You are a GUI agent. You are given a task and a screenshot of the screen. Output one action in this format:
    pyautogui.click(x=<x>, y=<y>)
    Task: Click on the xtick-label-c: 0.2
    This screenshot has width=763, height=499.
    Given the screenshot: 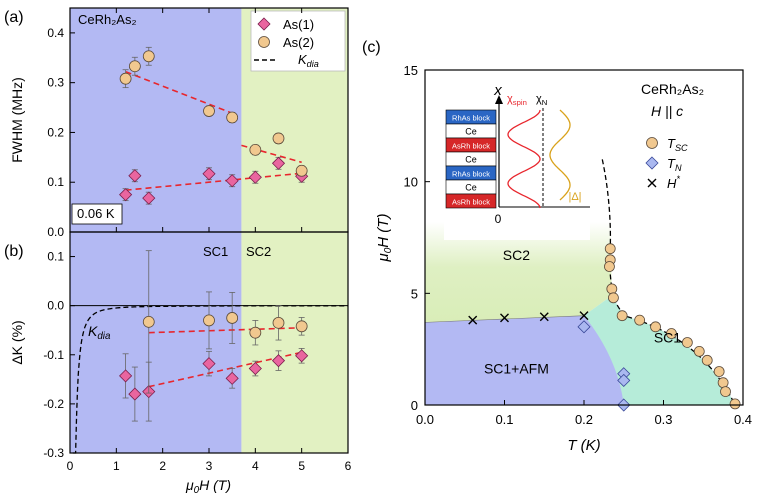 What is the action you would take?
    pyautogui.click(x=584, y=419)
    